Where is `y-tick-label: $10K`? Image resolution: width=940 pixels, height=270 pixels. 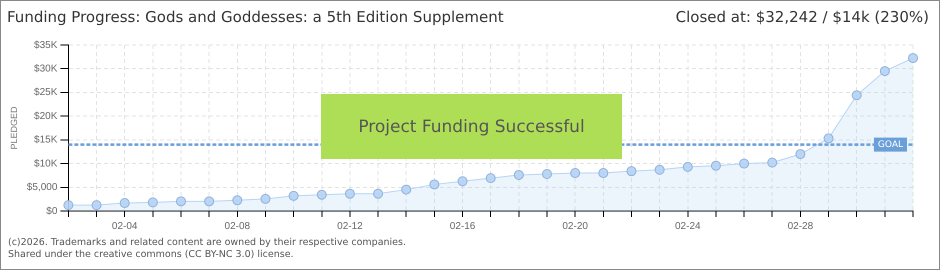
y-tick-label: $10K is located at coordinates (46, 164).